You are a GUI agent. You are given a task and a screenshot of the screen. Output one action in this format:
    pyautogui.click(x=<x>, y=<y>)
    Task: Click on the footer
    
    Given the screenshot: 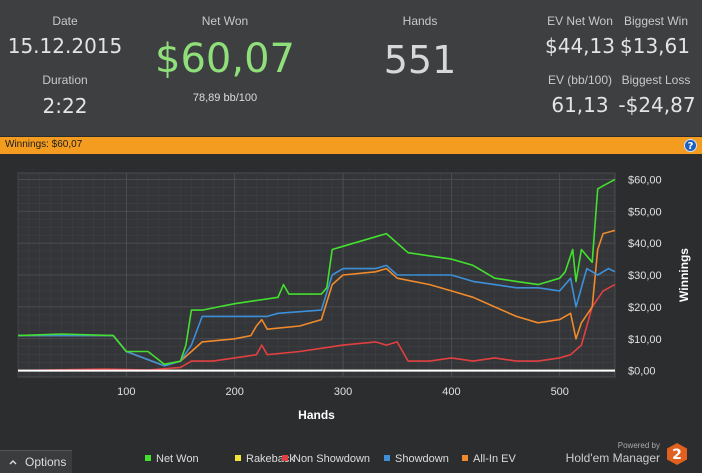 What is the action you would take?
    pyautogui.click(x=351, y=461)
    